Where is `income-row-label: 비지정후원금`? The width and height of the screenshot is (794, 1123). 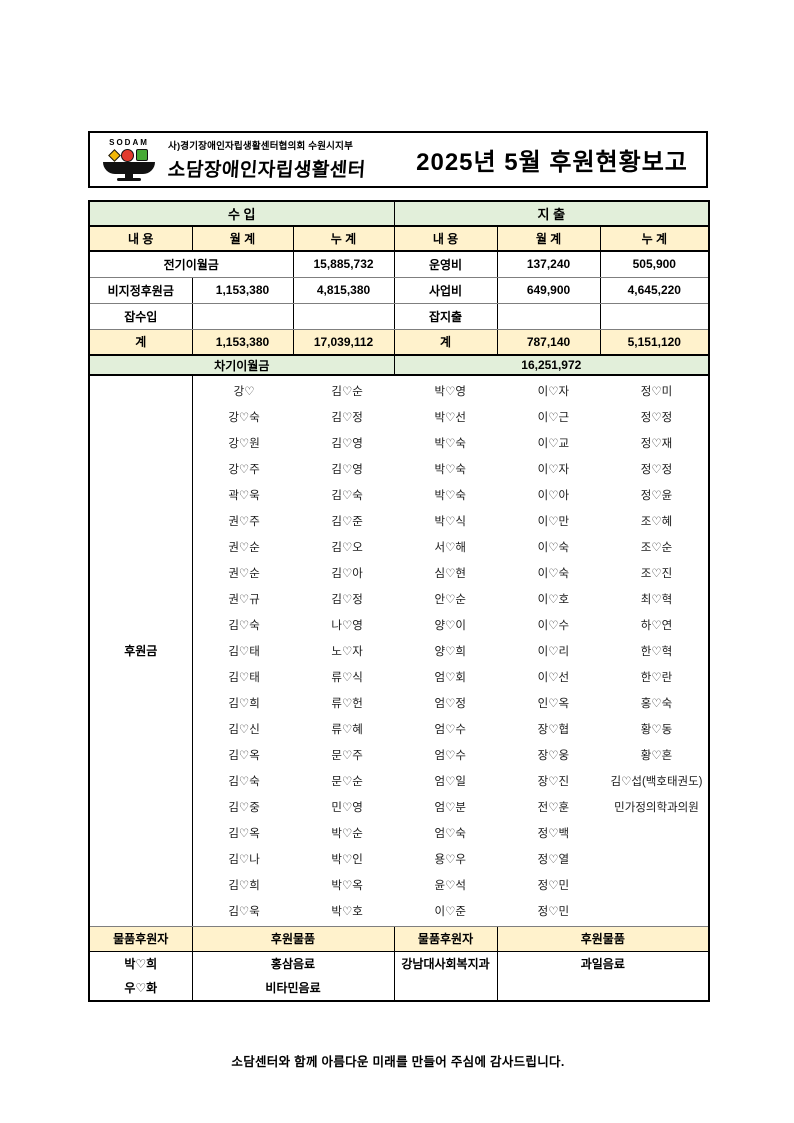 income-row-label: 비지정후원금 is located at coordinates (140, 290).